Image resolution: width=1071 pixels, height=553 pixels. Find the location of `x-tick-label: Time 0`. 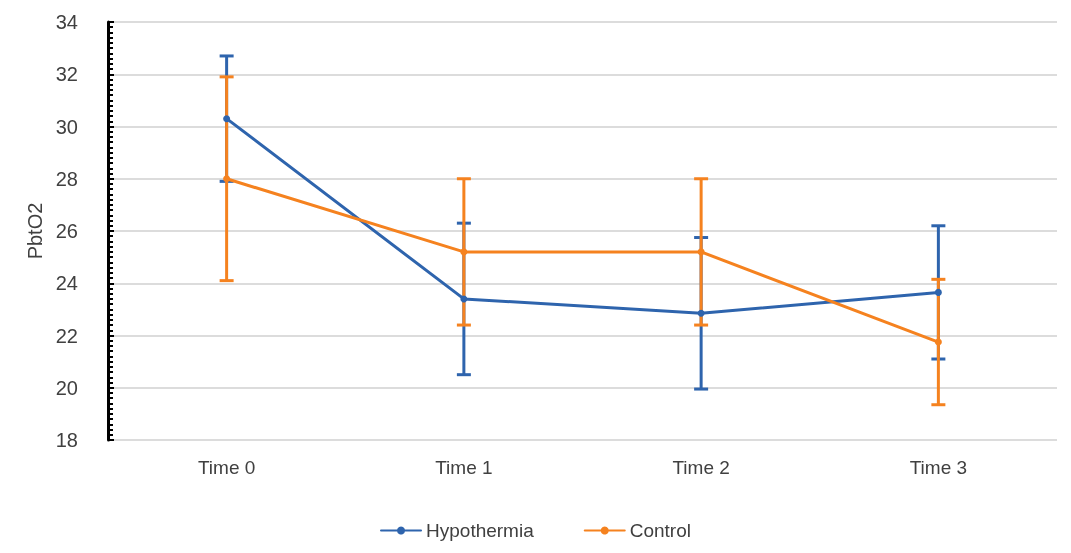

x-tick-label: Time 0 is located at coordinates (226, 467).